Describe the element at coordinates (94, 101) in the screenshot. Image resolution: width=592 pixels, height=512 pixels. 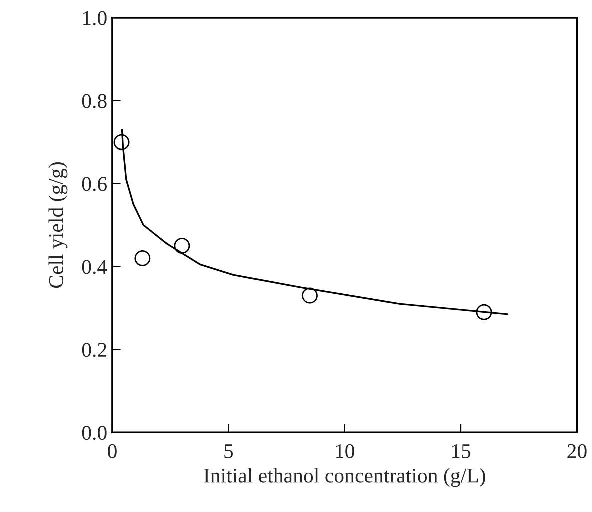
I see `y-tick-label: 0.8` at that location.